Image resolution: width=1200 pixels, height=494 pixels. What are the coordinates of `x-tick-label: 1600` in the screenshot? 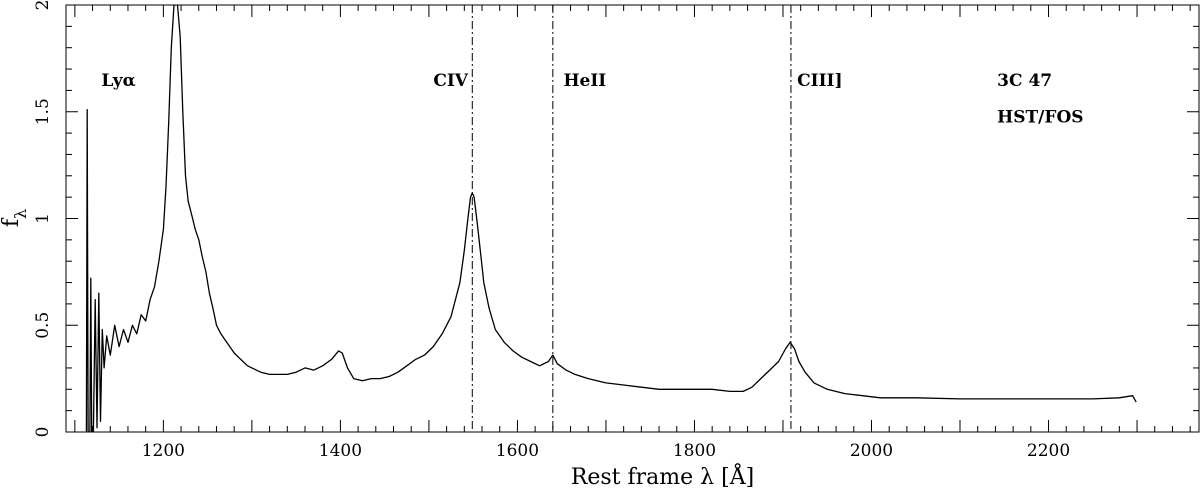 It's located at (517, 451).